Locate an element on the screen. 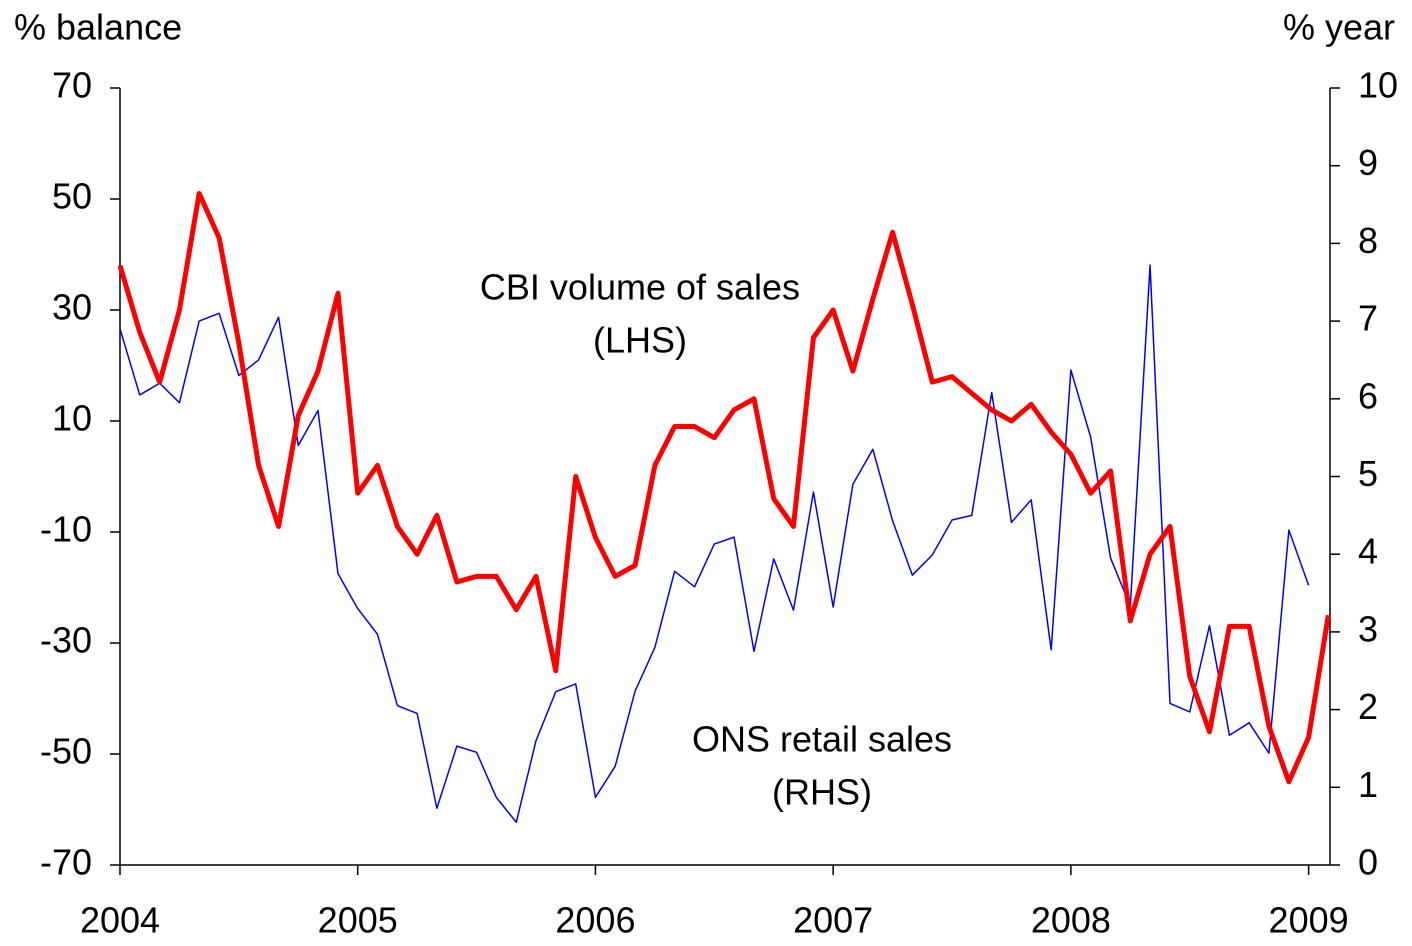 The width and height of the screenshot is (1412, 946). y2-tick-label: 0 is located at coordinates (1368, 862).